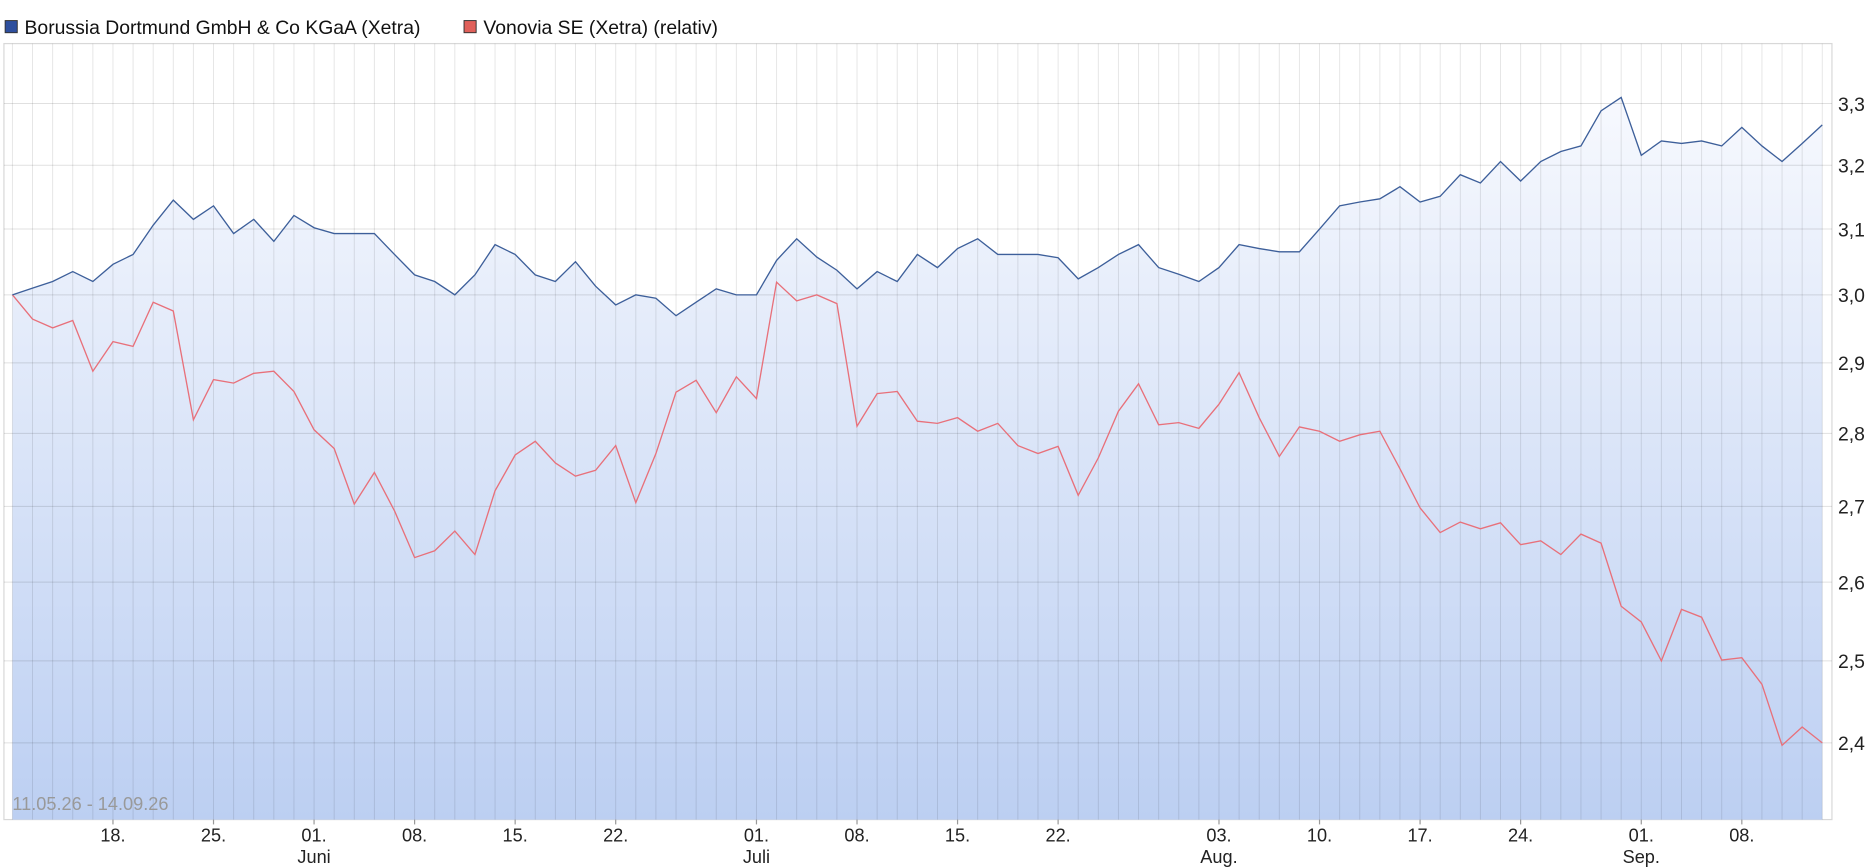  I want to click on y-tick-label: 3,2, so click(1851, 167).